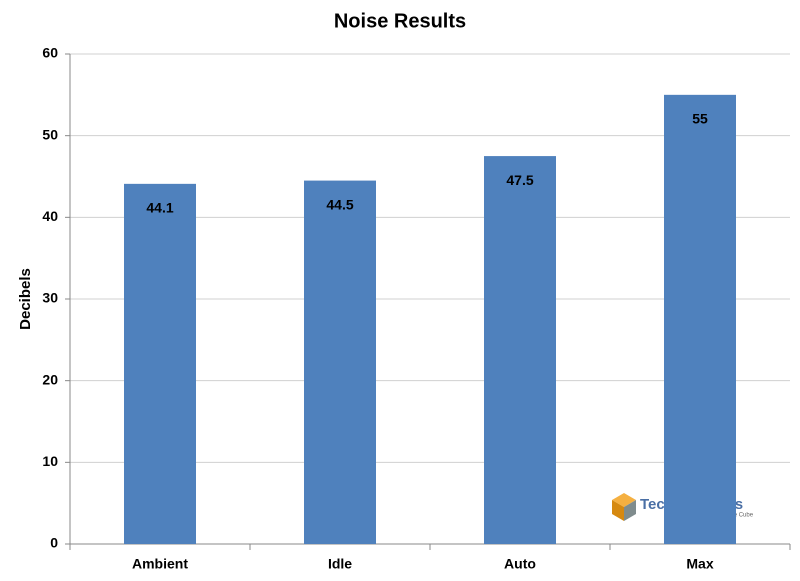  What do you see at coordinates (700, 119) in the screenshot?
I see `data-label: 55` at bounding box center [700, 119].